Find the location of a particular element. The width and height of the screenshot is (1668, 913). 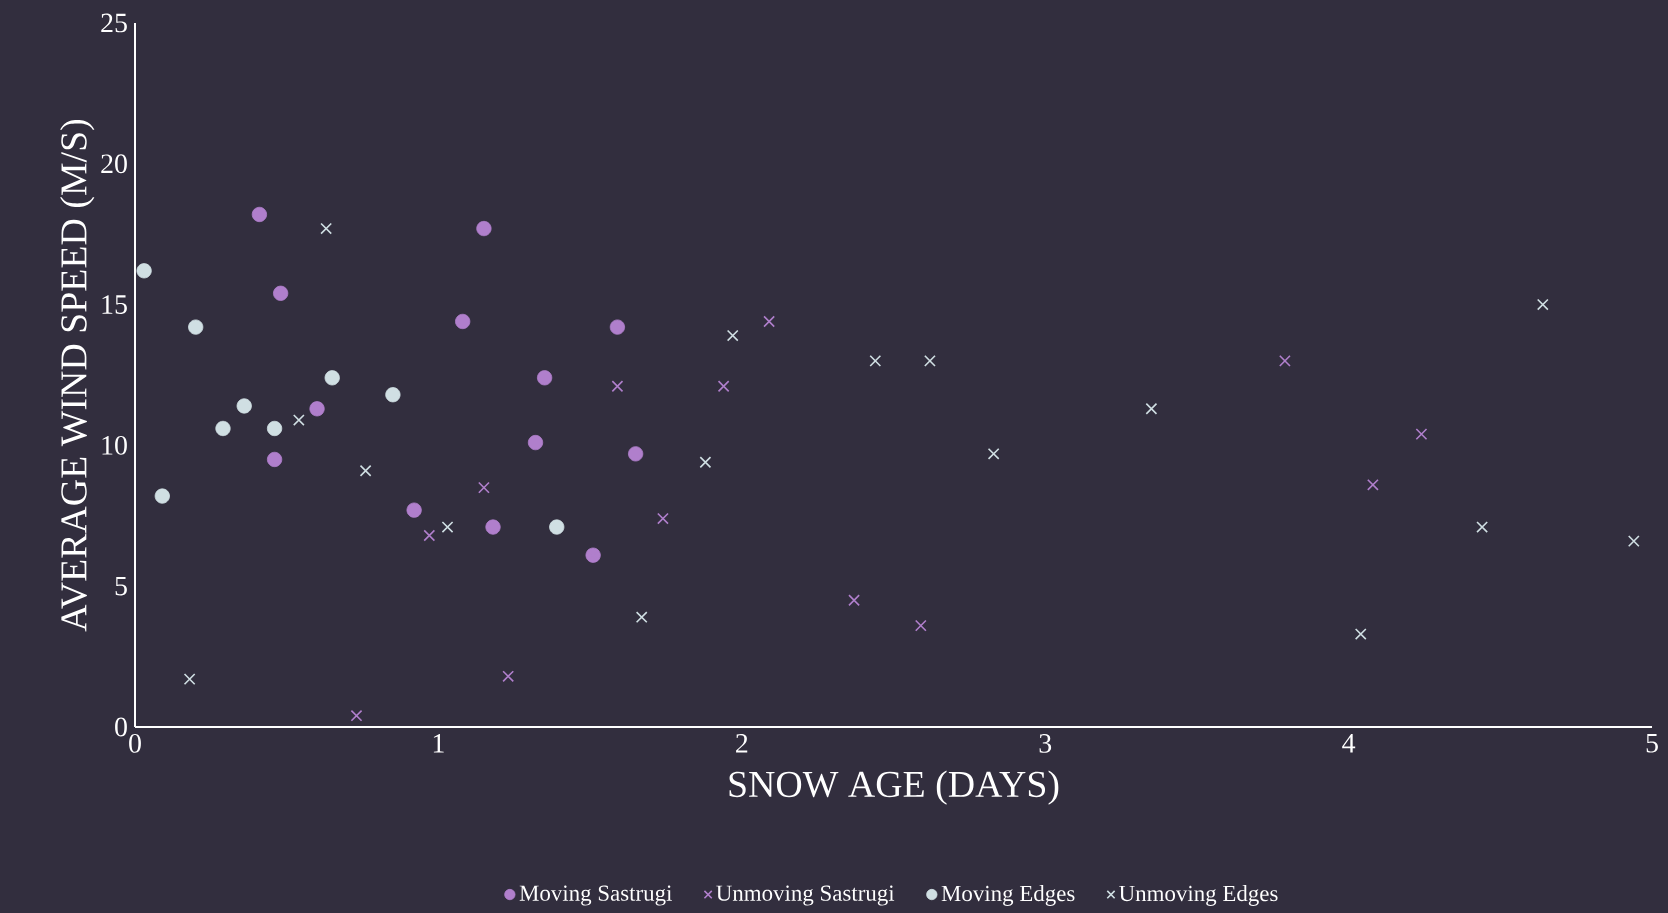

x-axis-title: SNOW AGE (DAYS) is located at coordinates (894, 787).